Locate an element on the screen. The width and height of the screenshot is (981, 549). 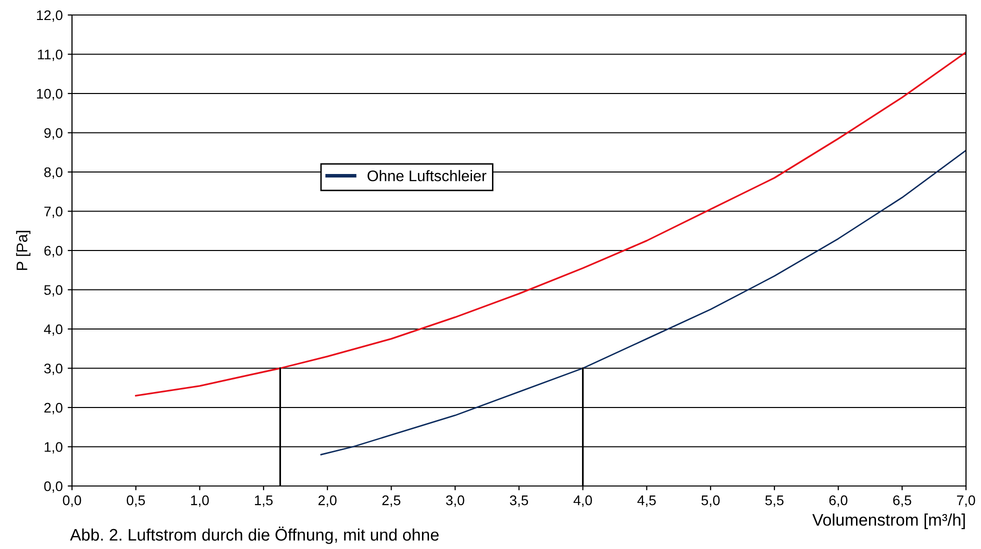
x-axis-title: Volumenstrom [m³/h] is located at coordinates (888, 522).